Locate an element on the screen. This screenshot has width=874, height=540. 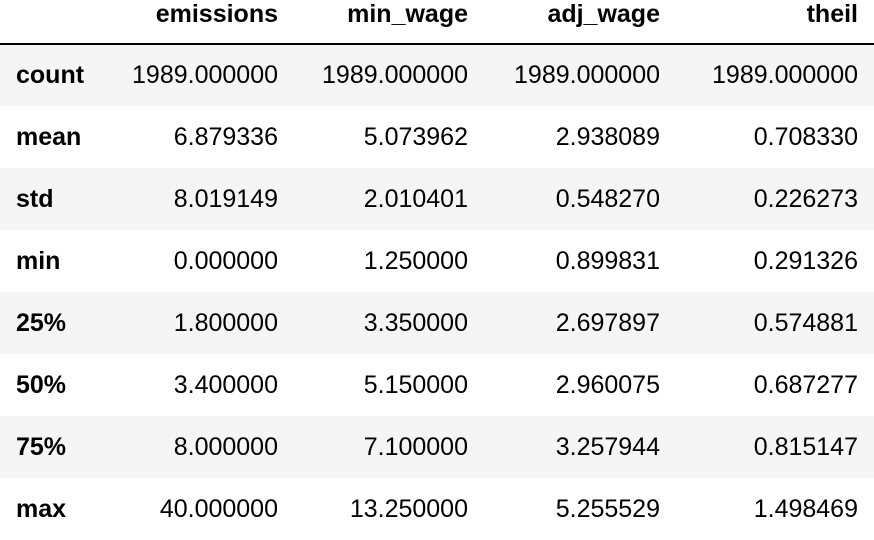
table-cell: 3.350000 is located at coordinates (415, 322).